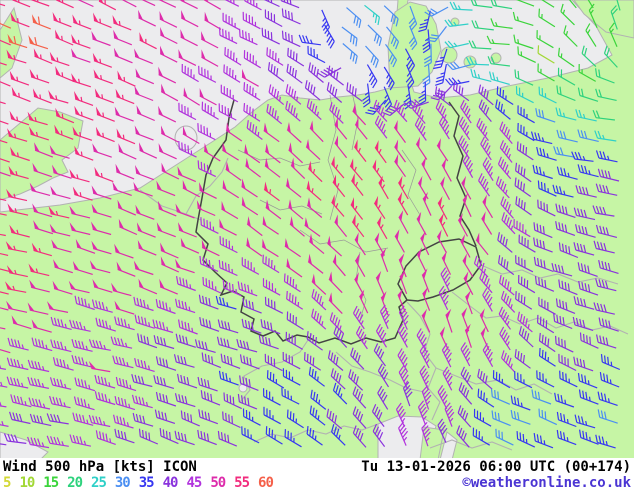  Describe the element at coordinates (100, 466) in the screenshot. I see `map-title: Wind 500 hPa [kts] ICON` at that location.